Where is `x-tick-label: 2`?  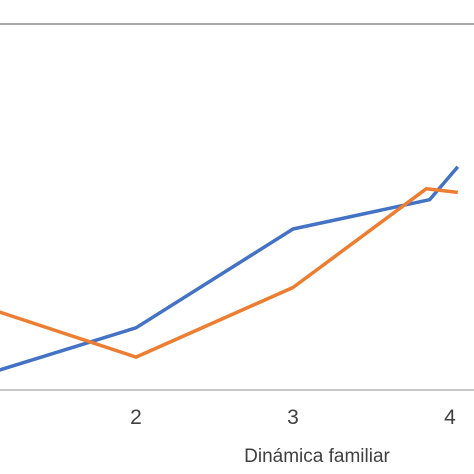 x-tick-label: 2 is located at coordinates (136, 417).